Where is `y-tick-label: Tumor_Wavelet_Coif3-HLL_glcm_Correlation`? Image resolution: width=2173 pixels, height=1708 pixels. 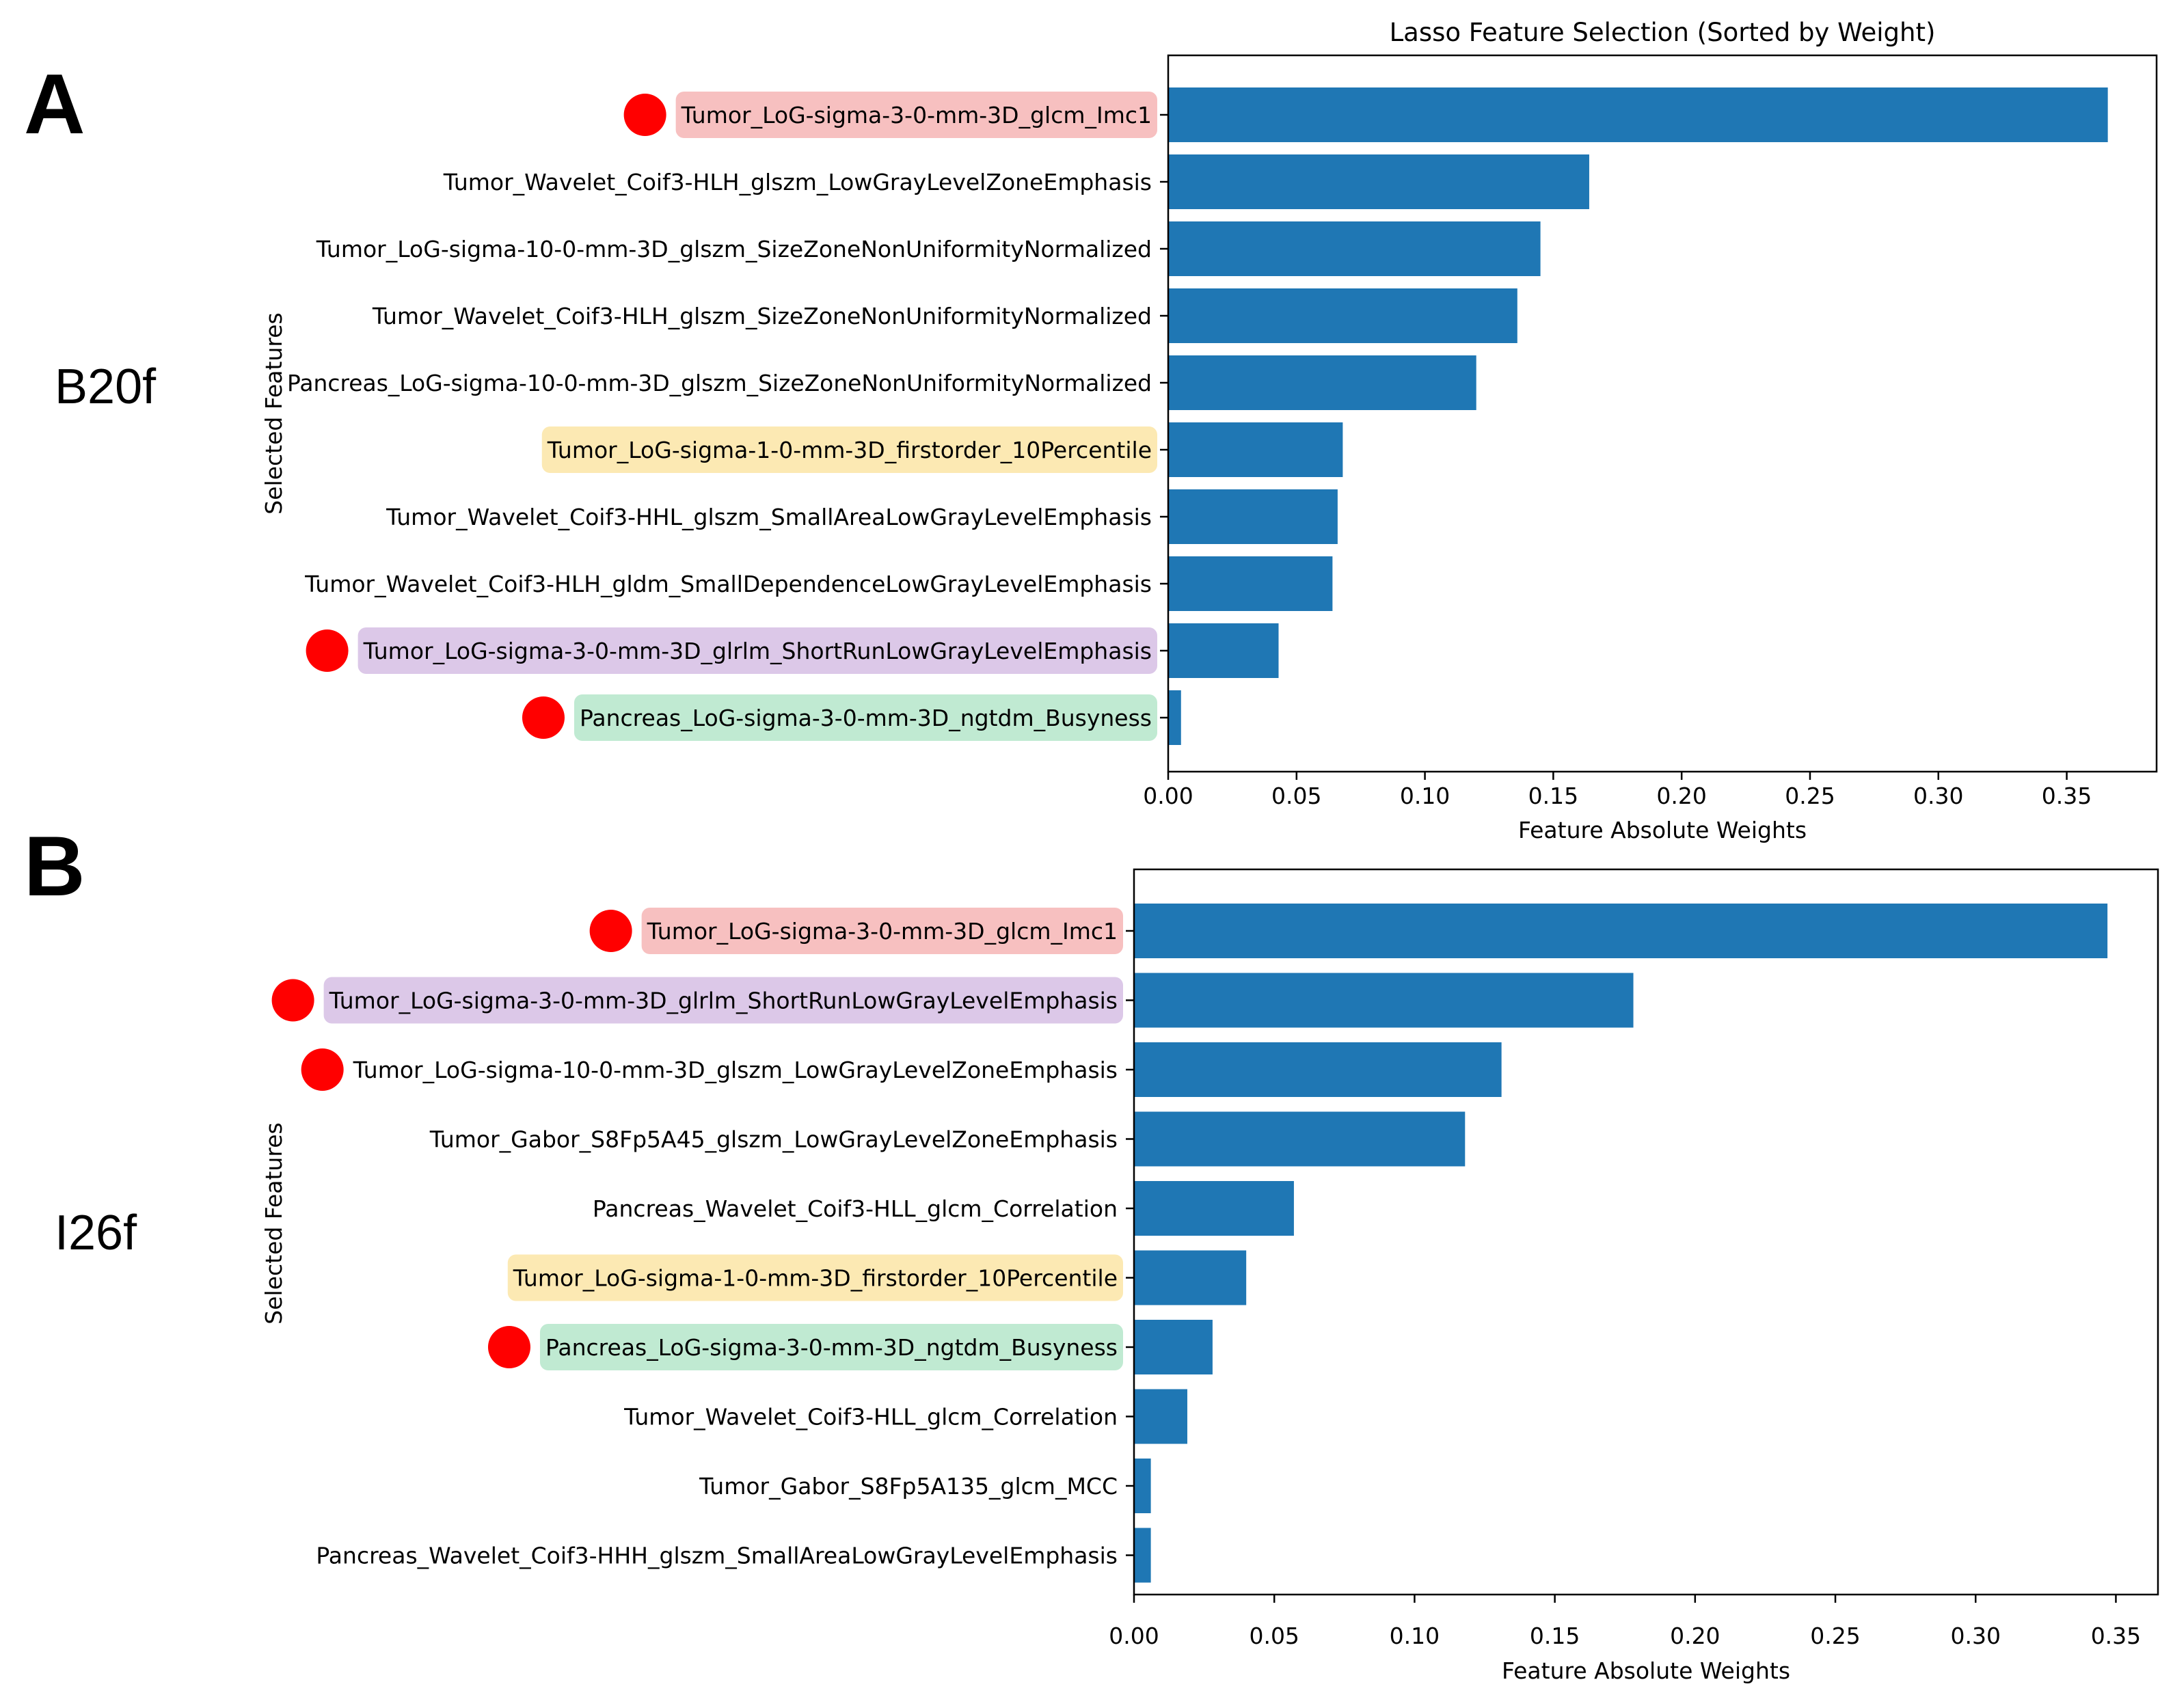 y-tick-label: Tumor_Wavelet_Coif3-HLL_glcm_Correlation is located at coordinates (870, 1416).